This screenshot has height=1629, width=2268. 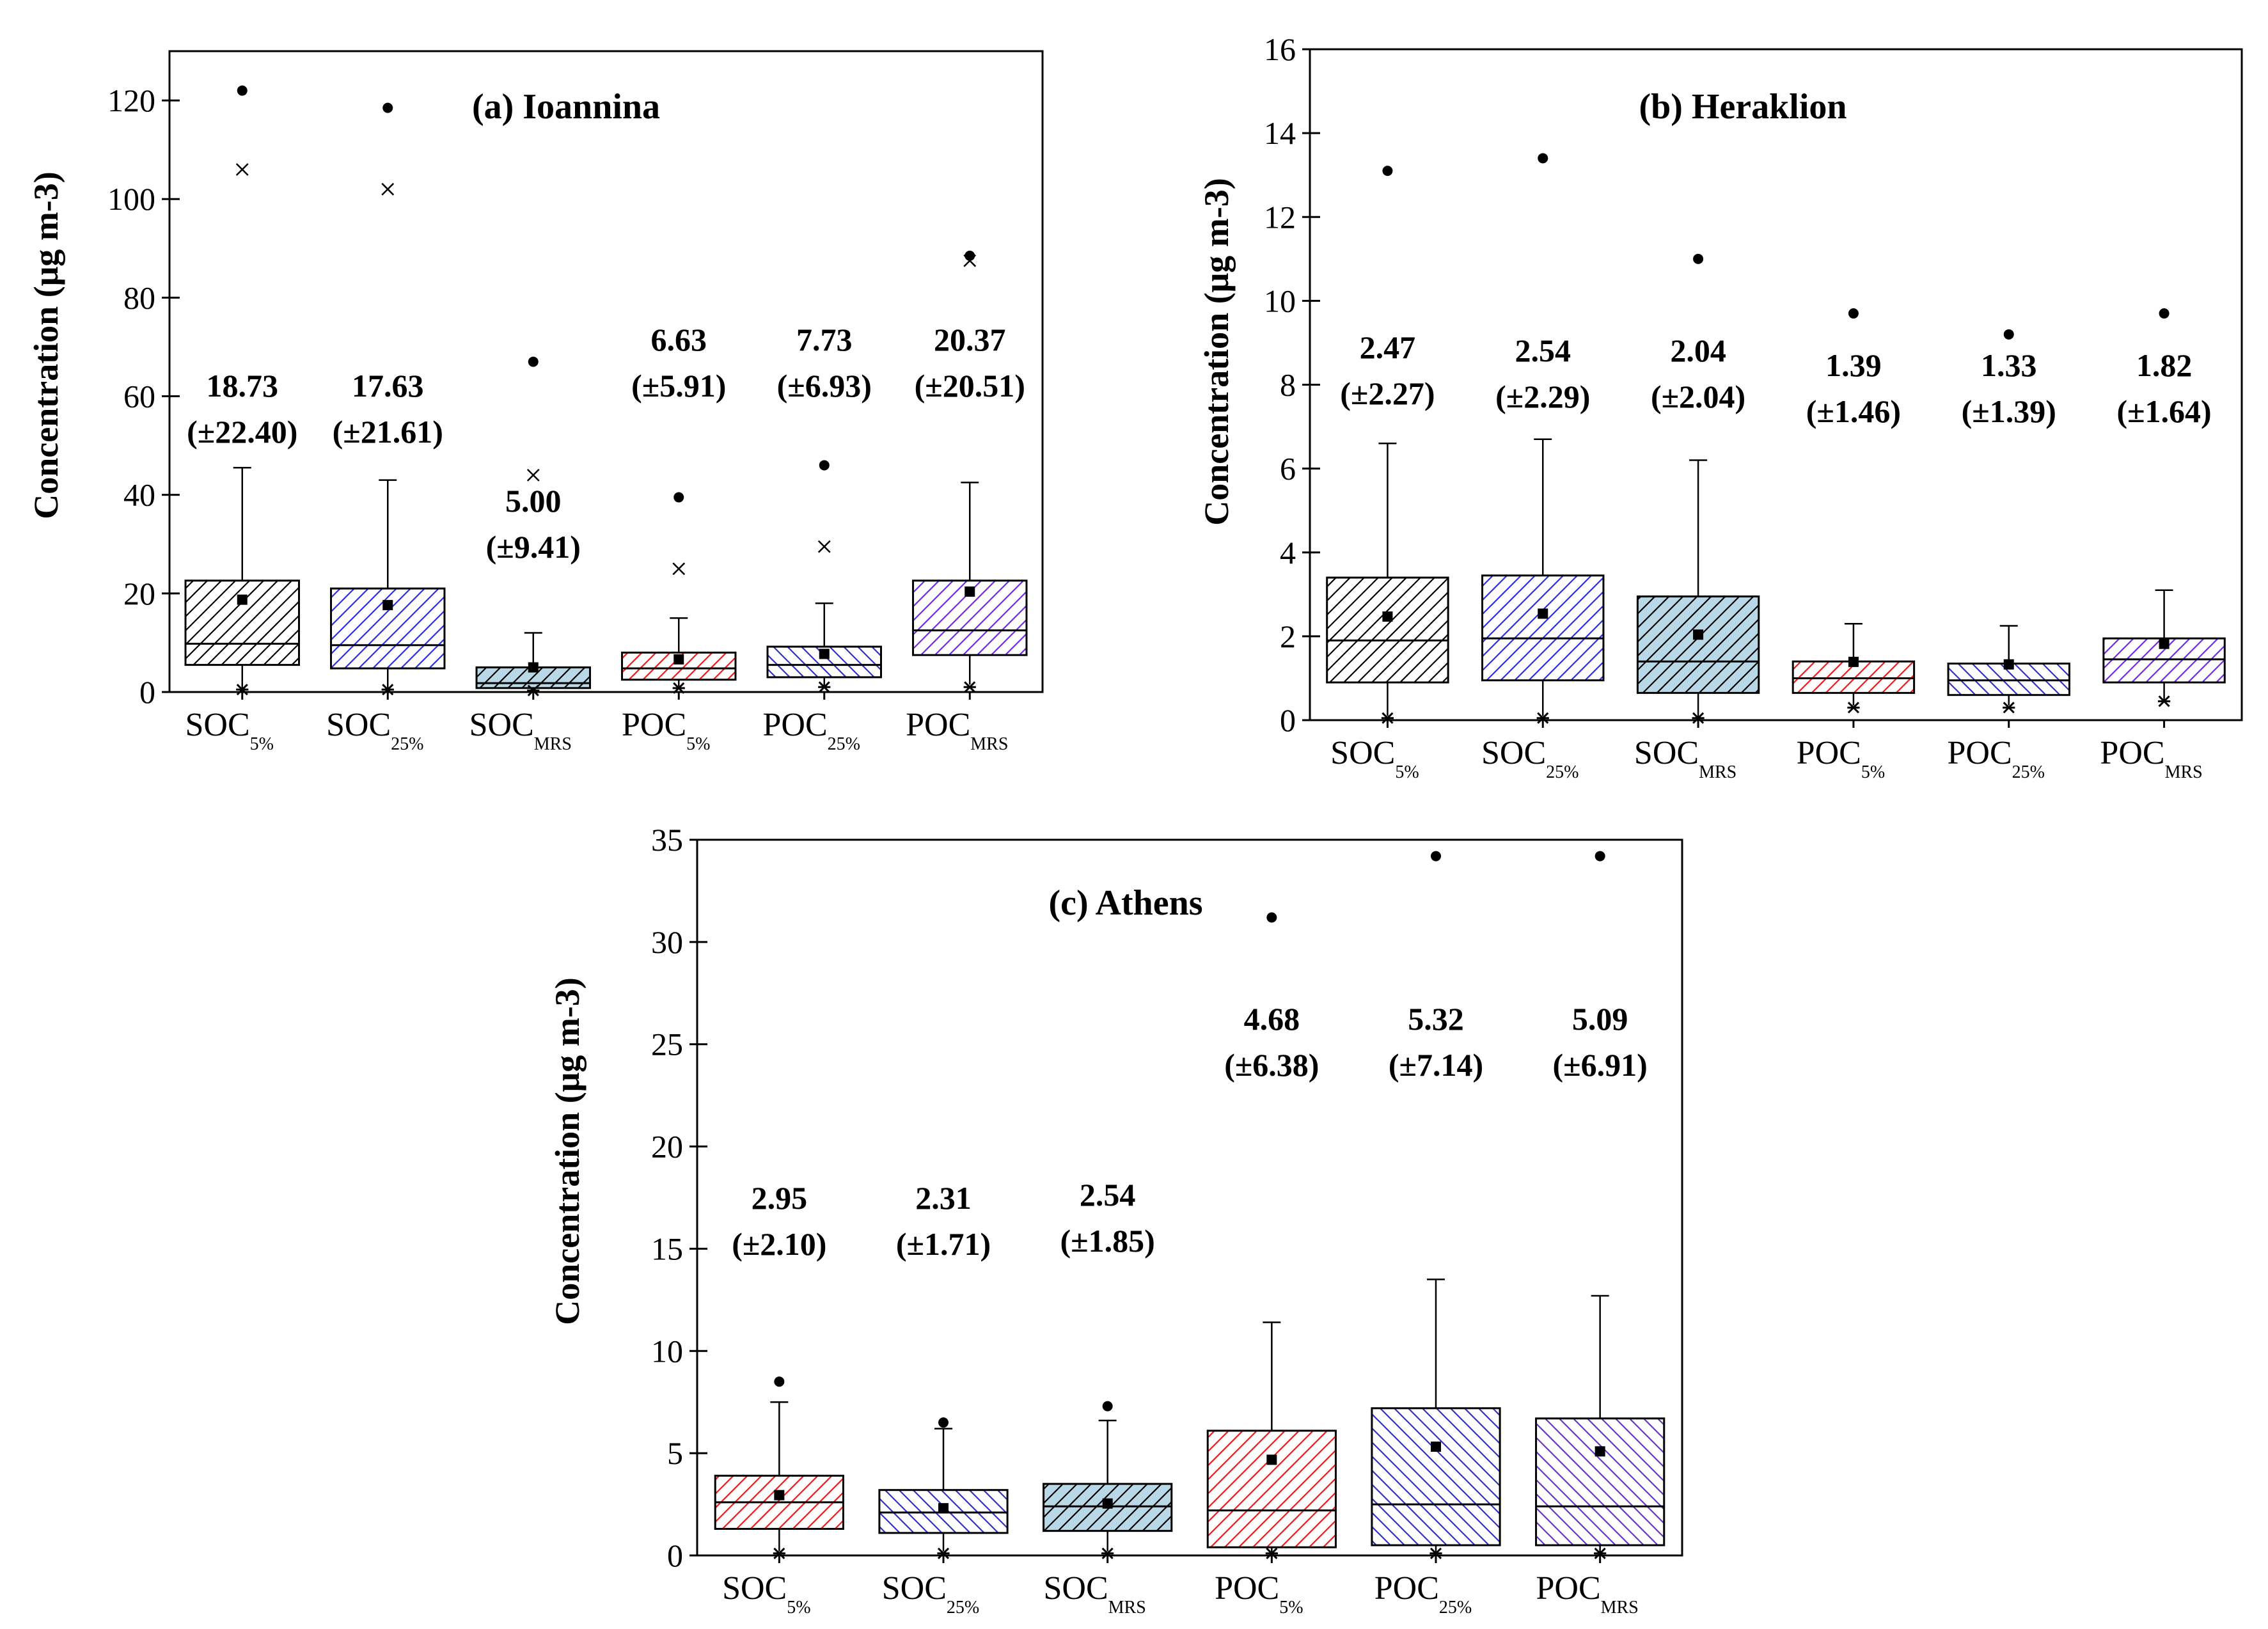 I want to click on mean-label: 2.47, so click(x=1388, y=347).